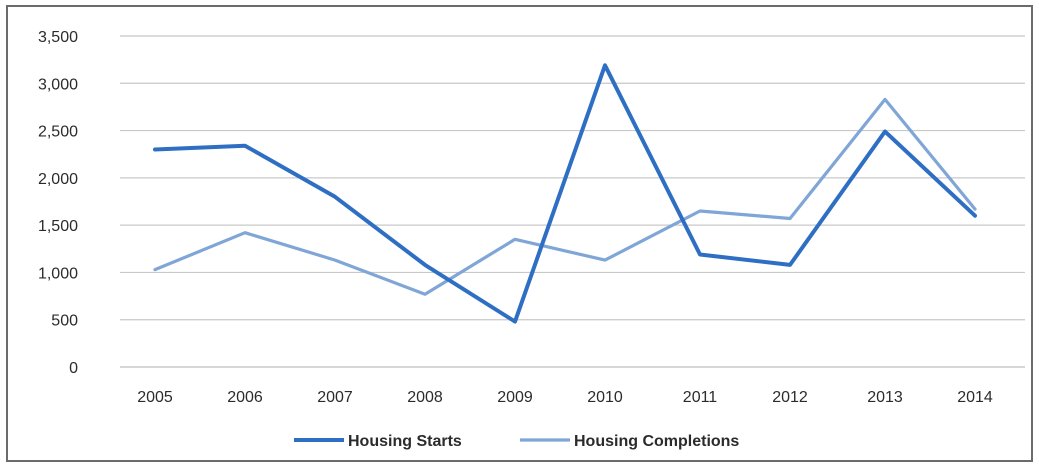 Image resolution: width=1039 pixels, height=471 pixels. What do you see at coordinates (790, 397) in the screenshot?
I see `x-tick-label: 2012` at bounding box center [790, 397].